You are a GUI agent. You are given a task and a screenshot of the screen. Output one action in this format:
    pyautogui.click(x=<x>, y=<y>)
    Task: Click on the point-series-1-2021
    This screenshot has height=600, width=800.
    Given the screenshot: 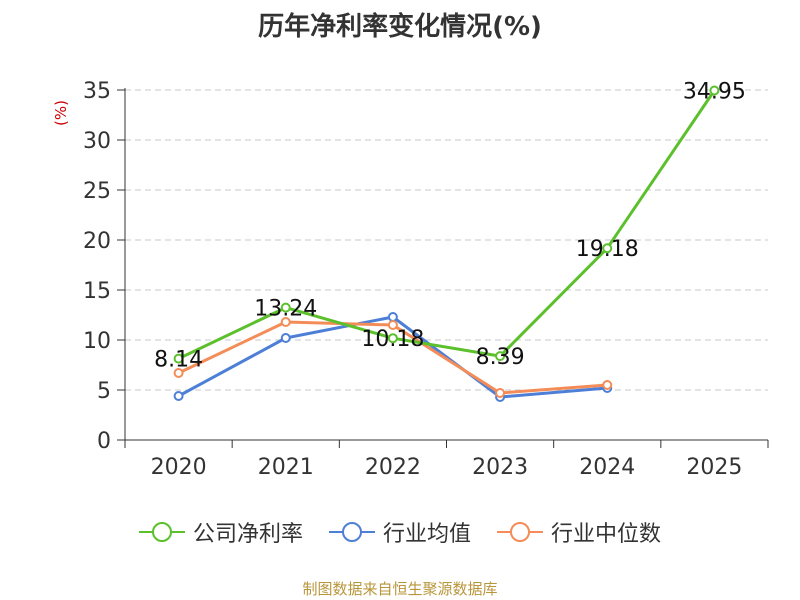 What is the action you would take?
    pyautogui.click(x=285, y=338)
    